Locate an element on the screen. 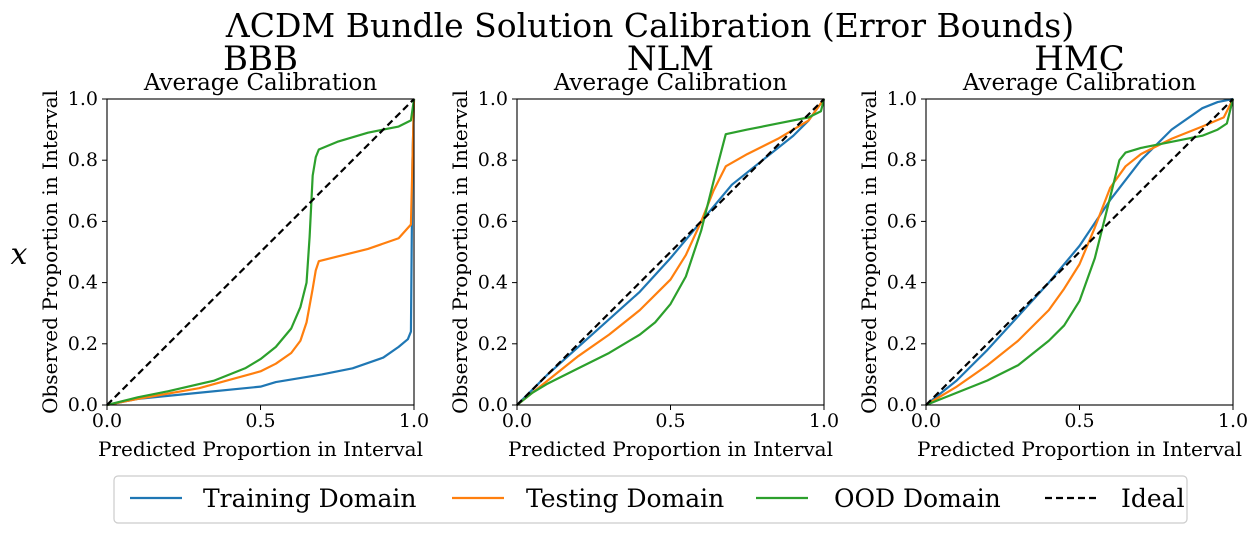 This screenshot has height=534, width=1254. legend-label-ideal: Ideal is located at coordinates (1153, 498).